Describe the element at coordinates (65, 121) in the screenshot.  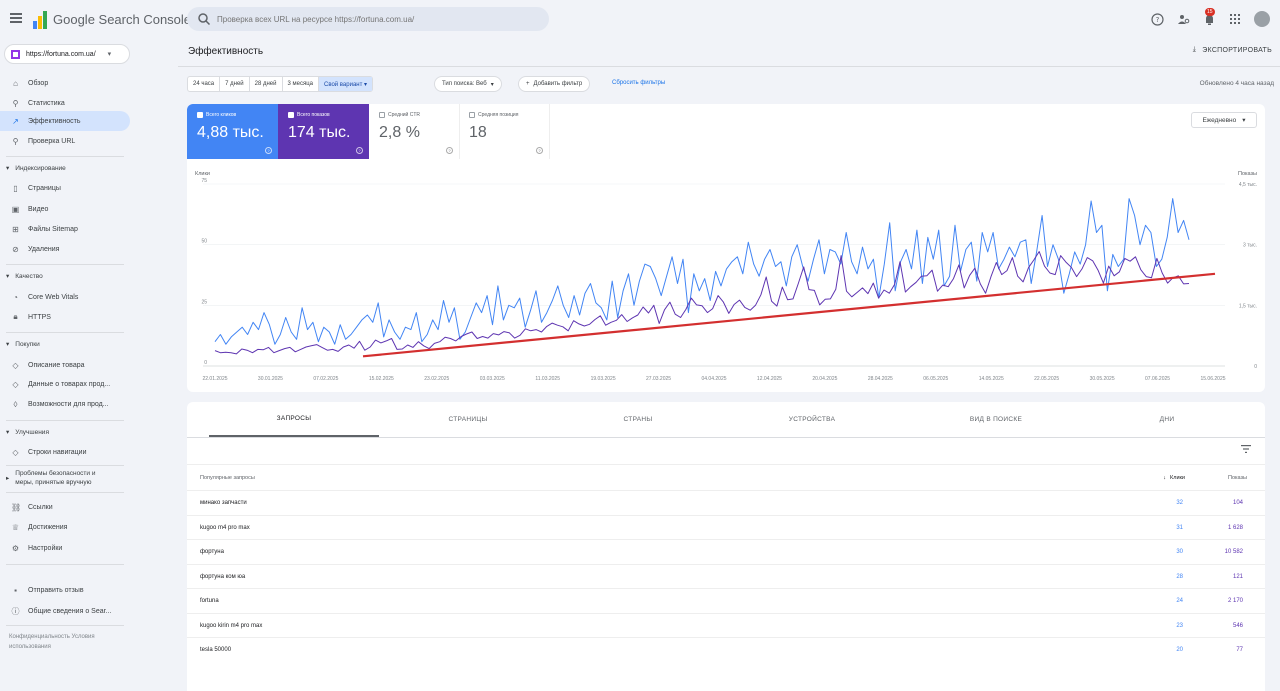
I see `sidebar-item-performance: ↗ Эффективность` at that location.